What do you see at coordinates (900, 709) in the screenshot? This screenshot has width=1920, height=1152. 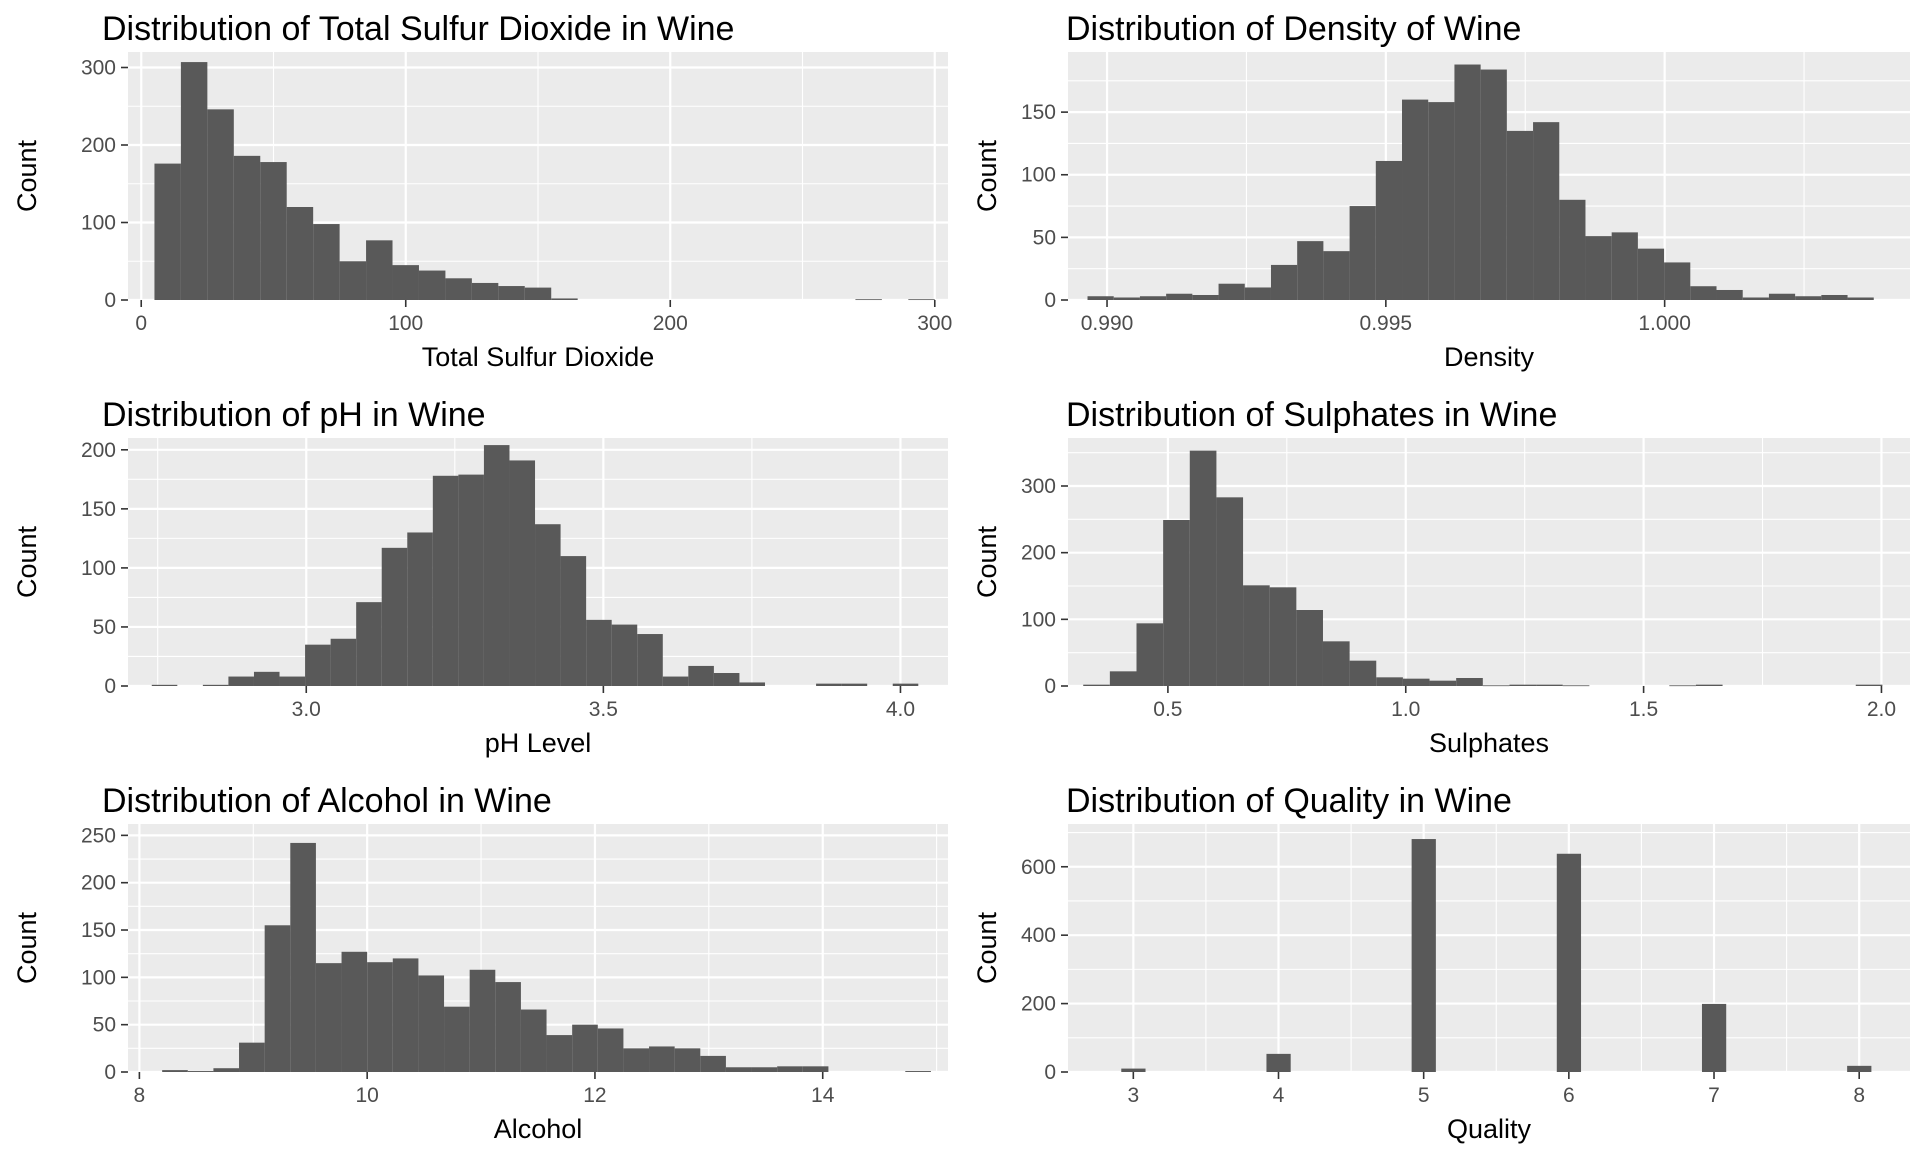 I see `x-tick-label: 4.0` at bounding box center [900, 709].